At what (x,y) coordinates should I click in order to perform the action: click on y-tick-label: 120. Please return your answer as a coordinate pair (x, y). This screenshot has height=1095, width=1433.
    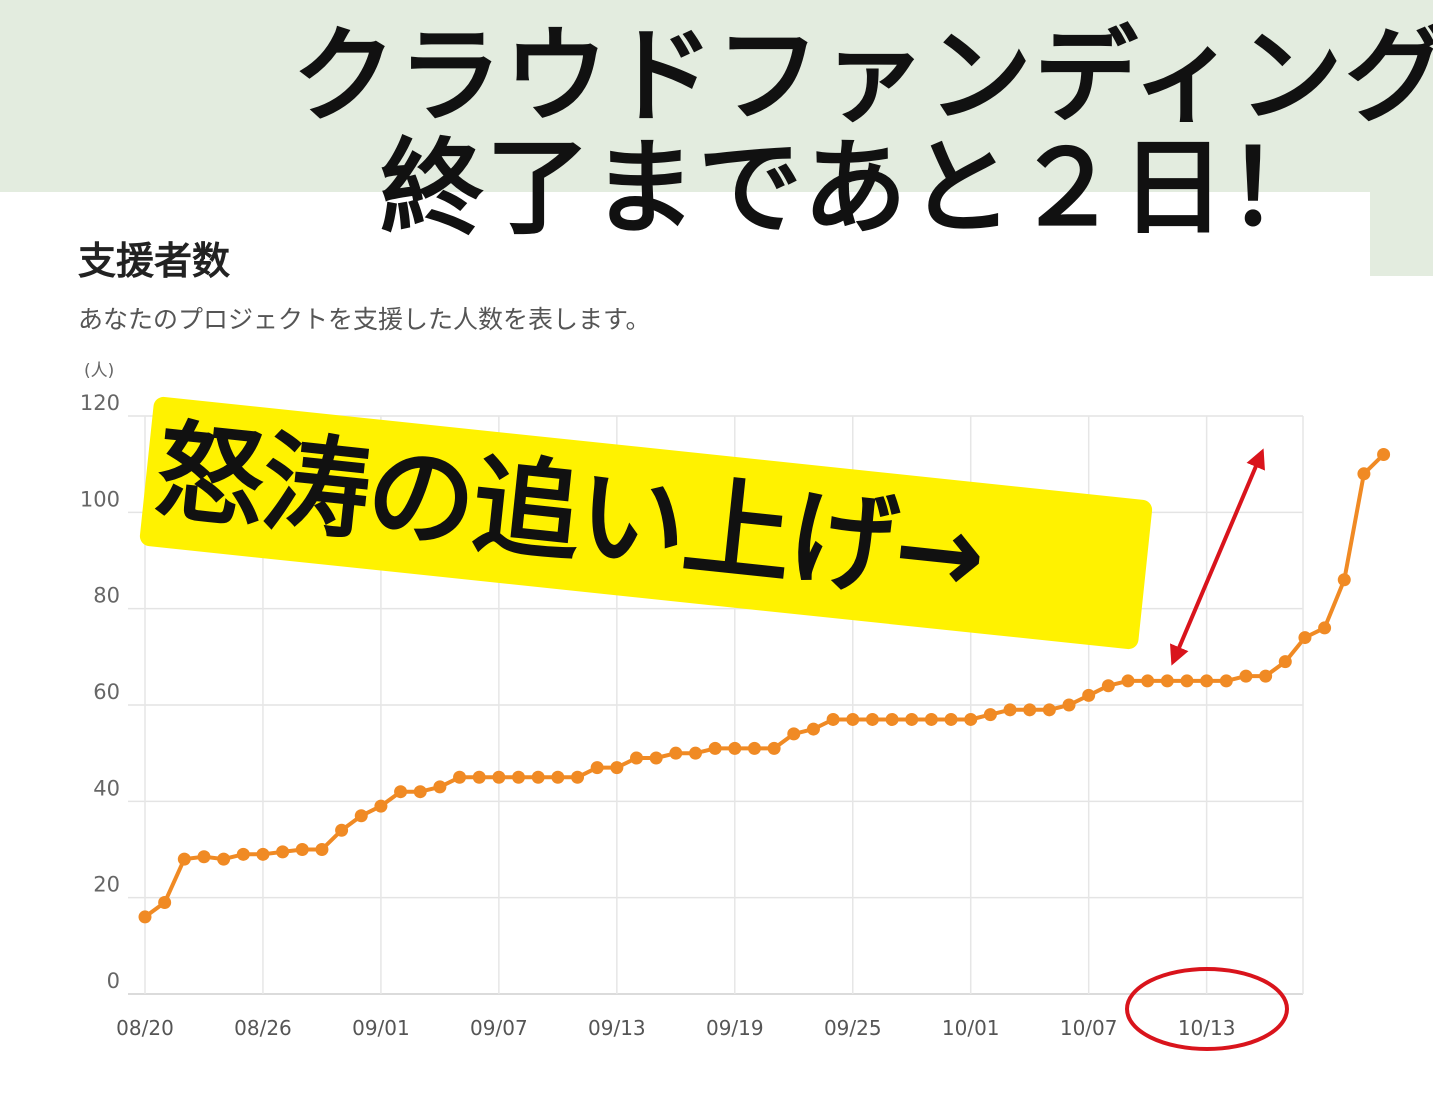
    Looking at the image, I should click on (100, 403).